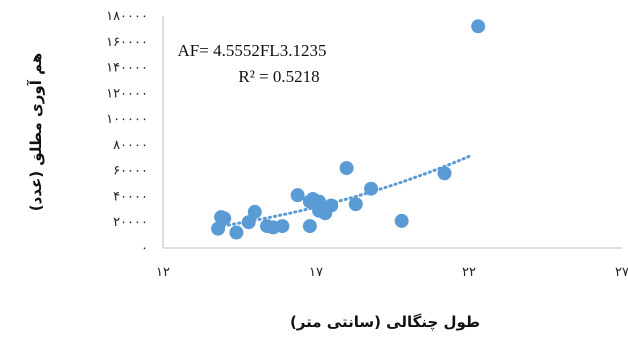 The width and height of the screenshot is (628, 343). I want to click on x-tick-label: ۱۲, so click(163, 272).